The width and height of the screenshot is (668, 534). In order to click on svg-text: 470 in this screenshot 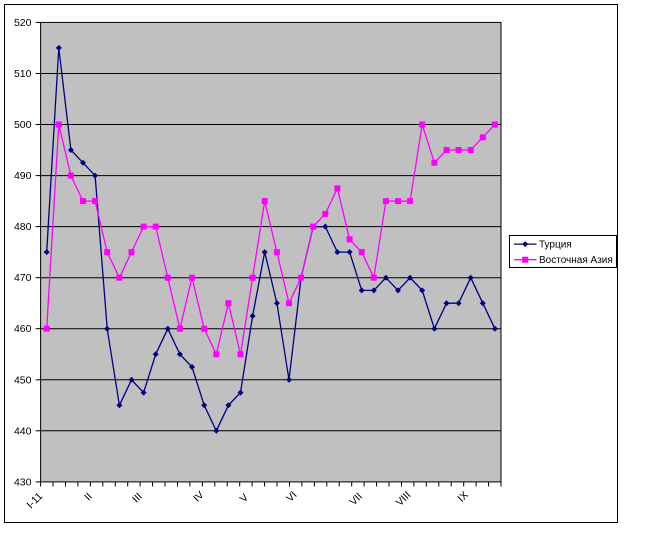, I will do `click(23, 278)`.